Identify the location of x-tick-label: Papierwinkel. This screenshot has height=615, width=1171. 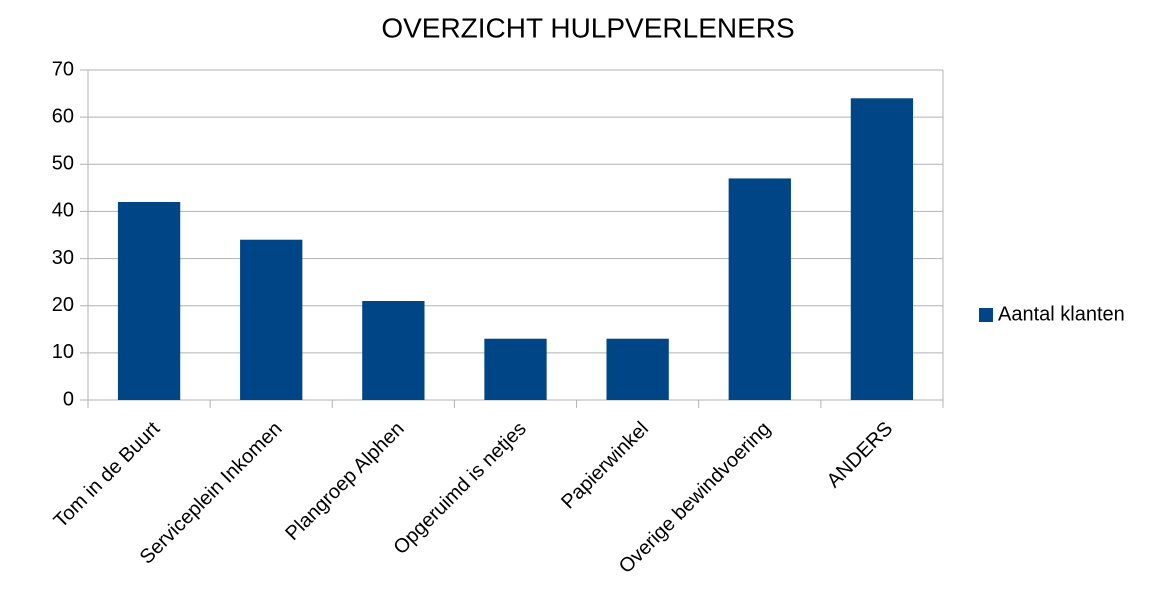
(605, 466).